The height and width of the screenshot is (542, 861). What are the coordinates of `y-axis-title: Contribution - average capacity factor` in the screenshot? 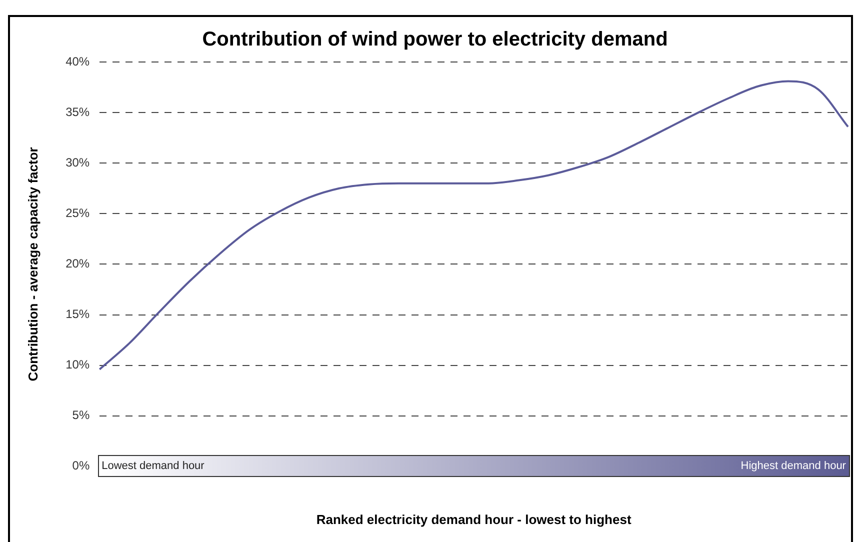 It's located at (32, 264).